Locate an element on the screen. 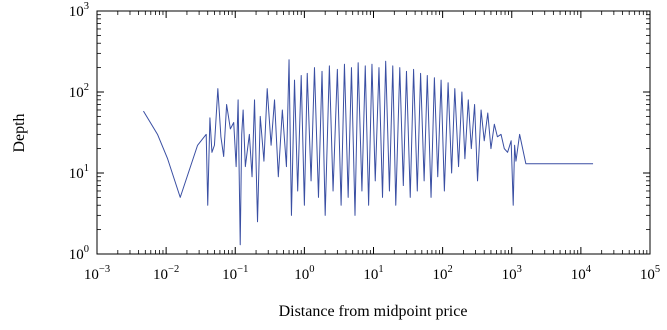  x-tick-label: 10⁻¹ is located at coordinates (235, 273).